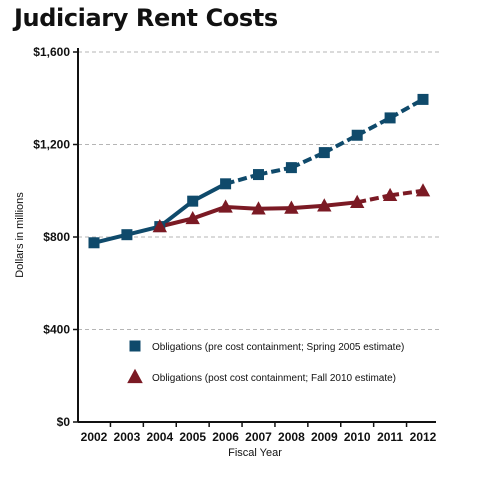 The width and height of the screenshot is (480, 480). I want to click on x-tick-label: 2005, so click(192, 437).